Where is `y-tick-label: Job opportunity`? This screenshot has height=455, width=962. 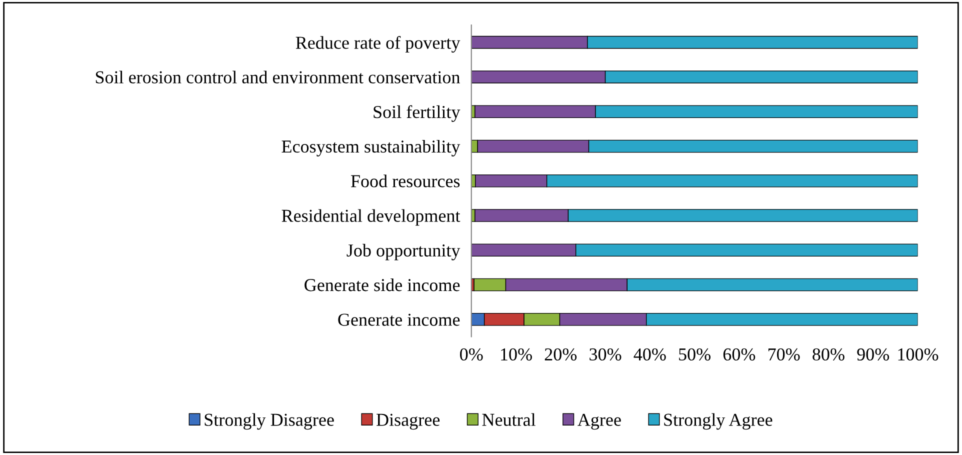 y-tick-label: Job opportunity is located at coordinates (403, 252).